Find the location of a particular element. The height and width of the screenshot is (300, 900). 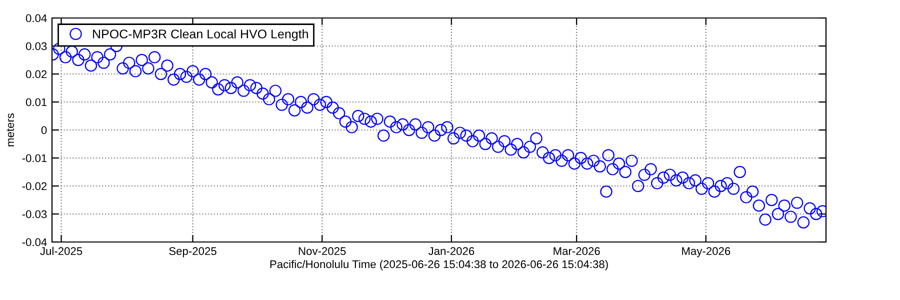

y-tick-label: -0.02 is located at coordinates (34, 186).